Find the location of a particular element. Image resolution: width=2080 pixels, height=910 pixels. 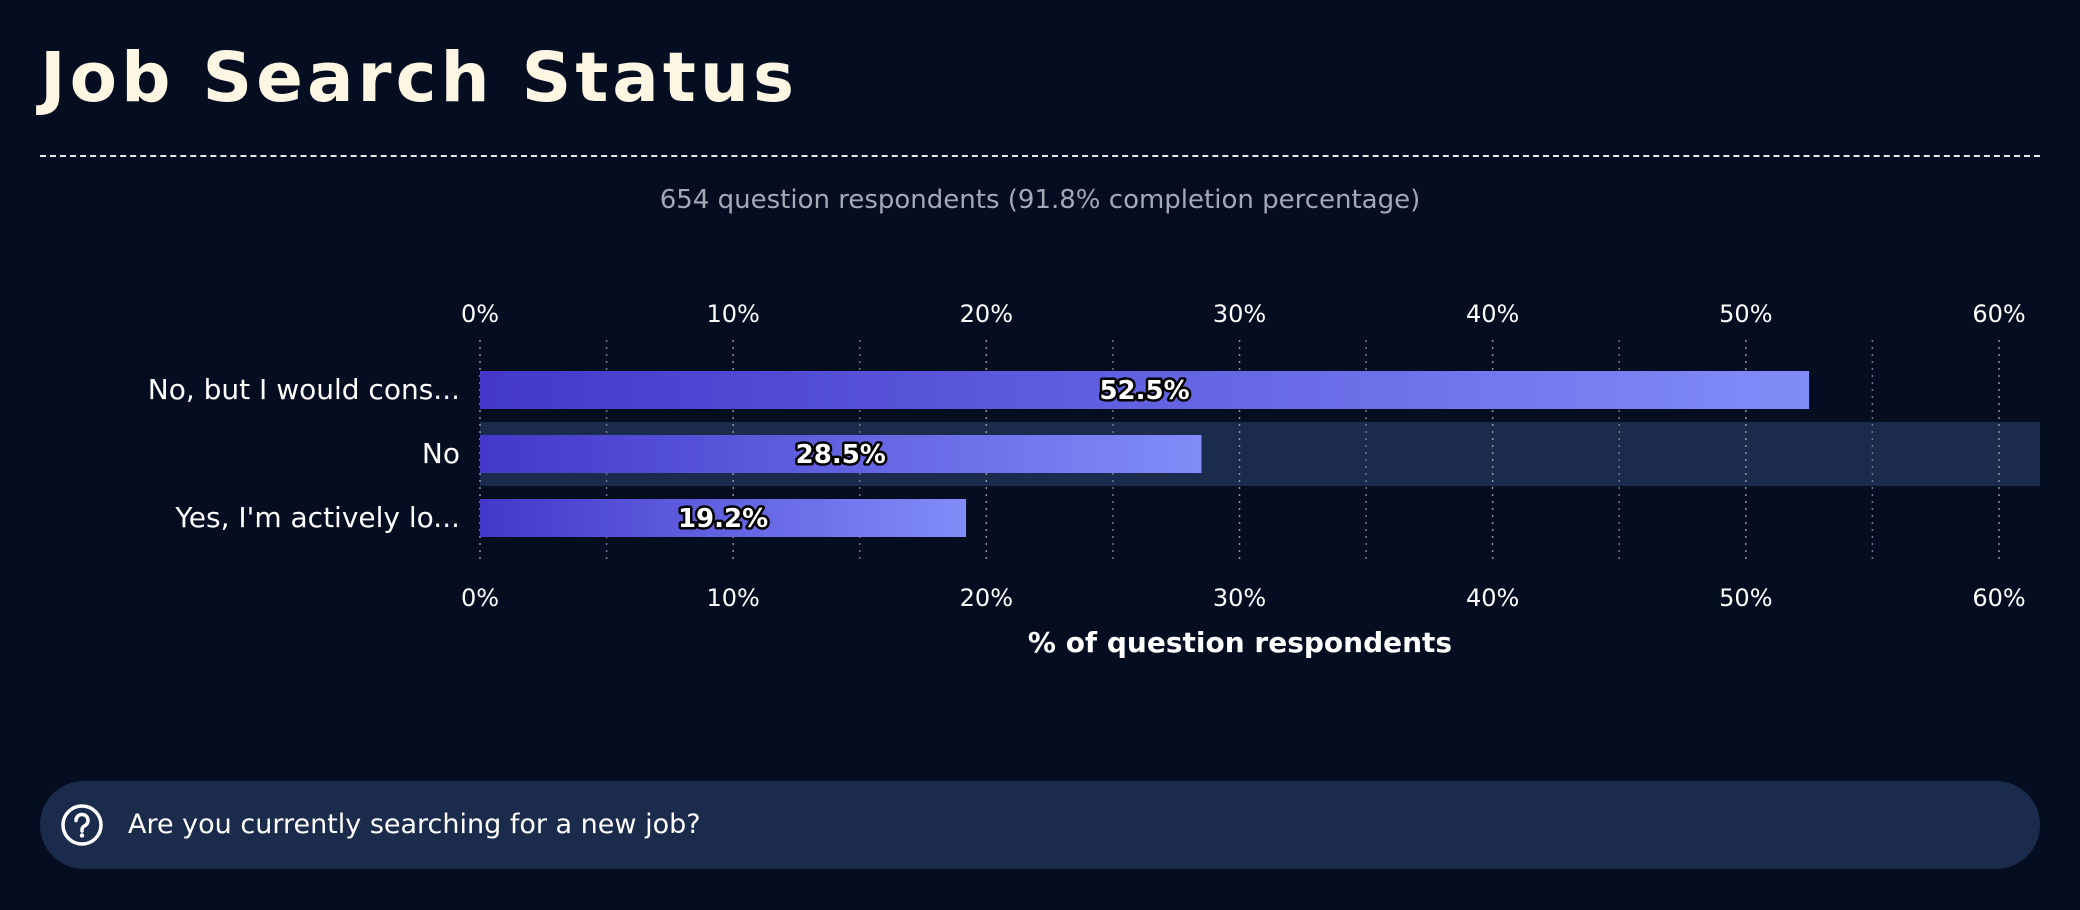

bar-value-label: 28.5% is located at coordinates (841, 455).